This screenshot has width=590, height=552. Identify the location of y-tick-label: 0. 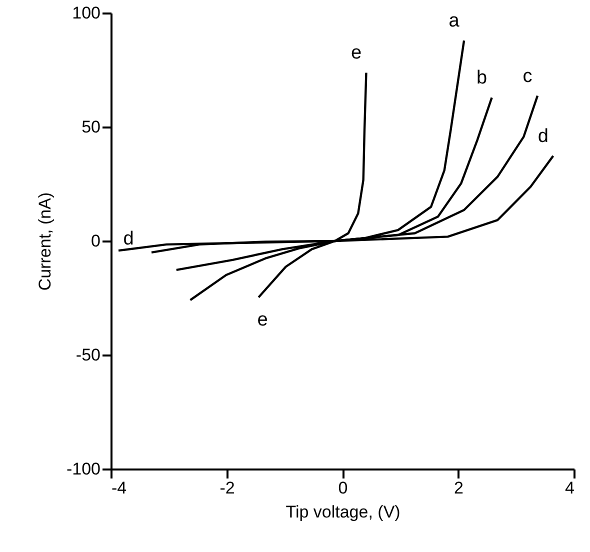
(95, 241).